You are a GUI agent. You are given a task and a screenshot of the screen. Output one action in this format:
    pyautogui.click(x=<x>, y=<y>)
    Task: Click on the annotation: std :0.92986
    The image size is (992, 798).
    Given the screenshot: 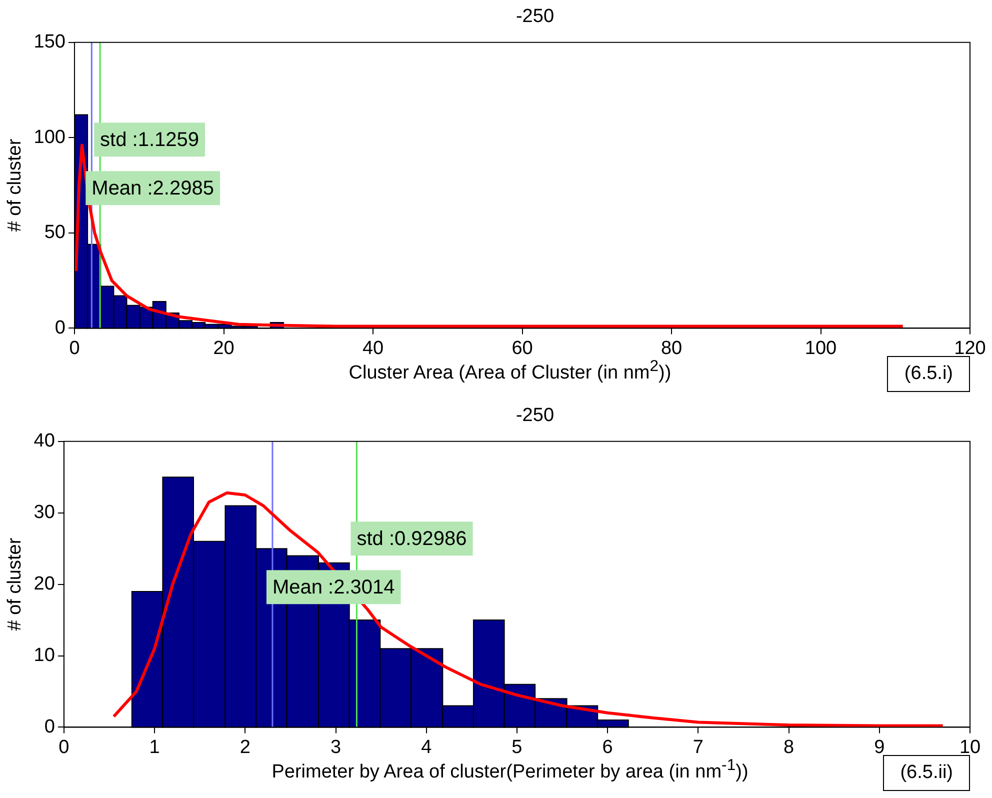 What is the action you would take?
    pyautogui.click(x=411, y=539)
    